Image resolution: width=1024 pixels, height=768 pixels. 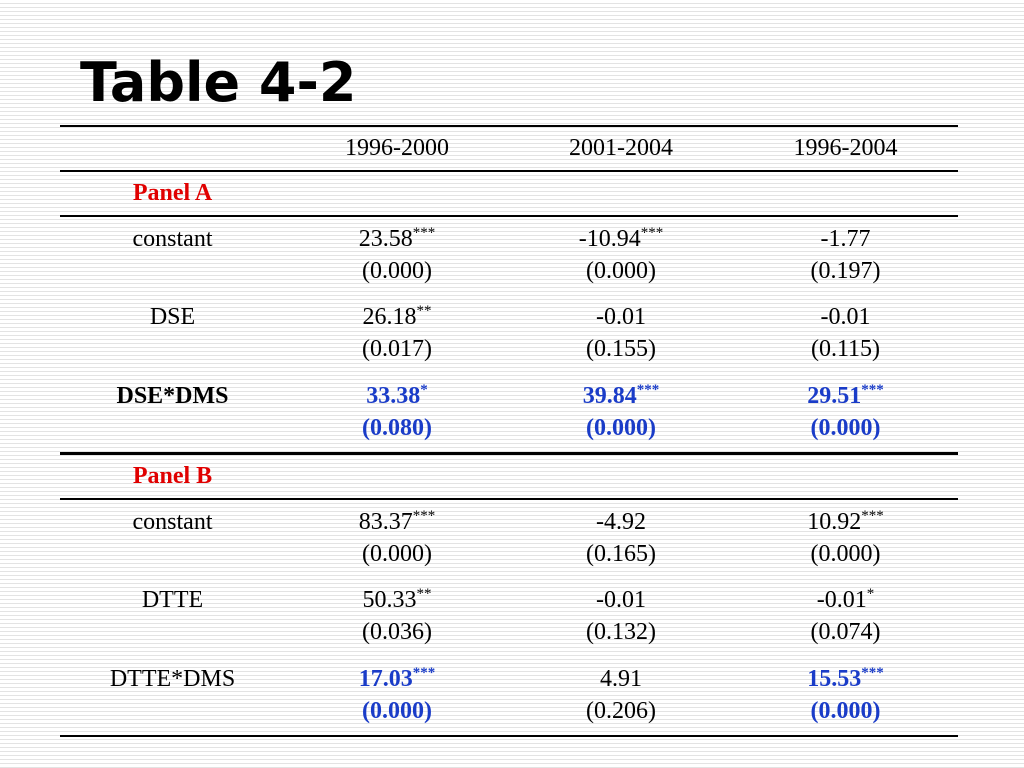 I want to click on panel-header-row: Panel B, so click(x=509, y=475).